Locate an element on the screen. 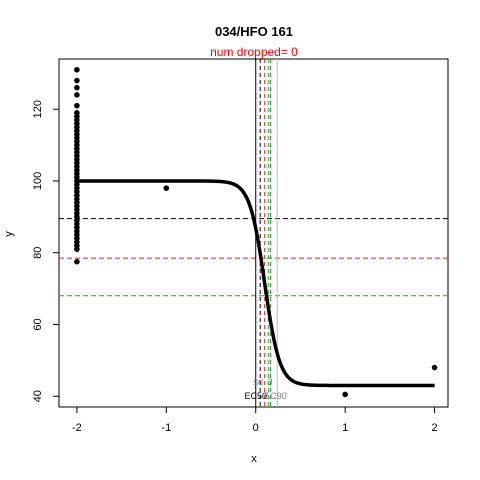  annotation-label: sd is located at coordinates (259, 382).